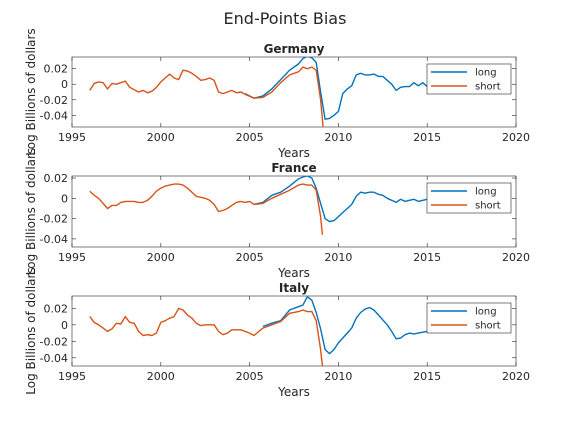  I want to click on figure-title: End-Points Bias, so click(285, 18).